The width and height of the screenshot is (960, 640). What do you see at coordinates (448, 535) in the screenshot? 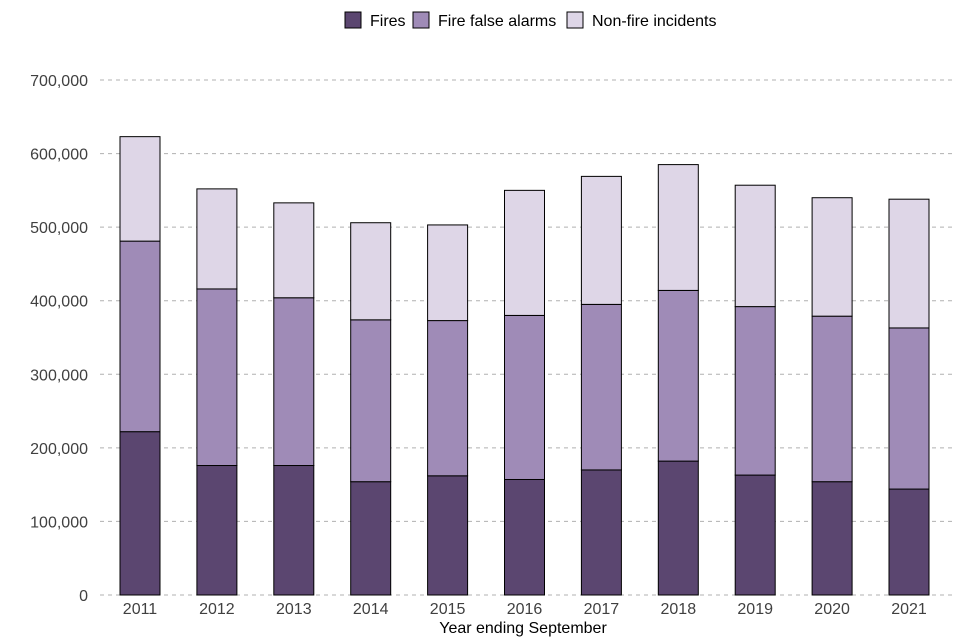
I see `bar-segment-fires-2015` at bounding box center [448, 535].